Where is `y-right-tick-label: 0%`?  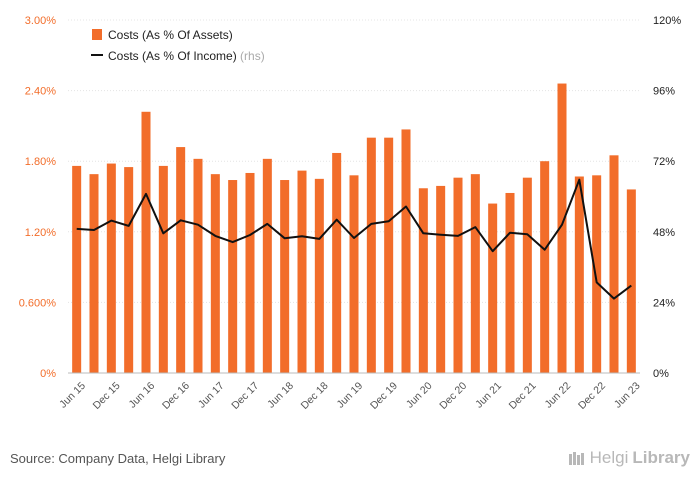
y-right-tick-label: 0% is located at coordinates (661, 374).